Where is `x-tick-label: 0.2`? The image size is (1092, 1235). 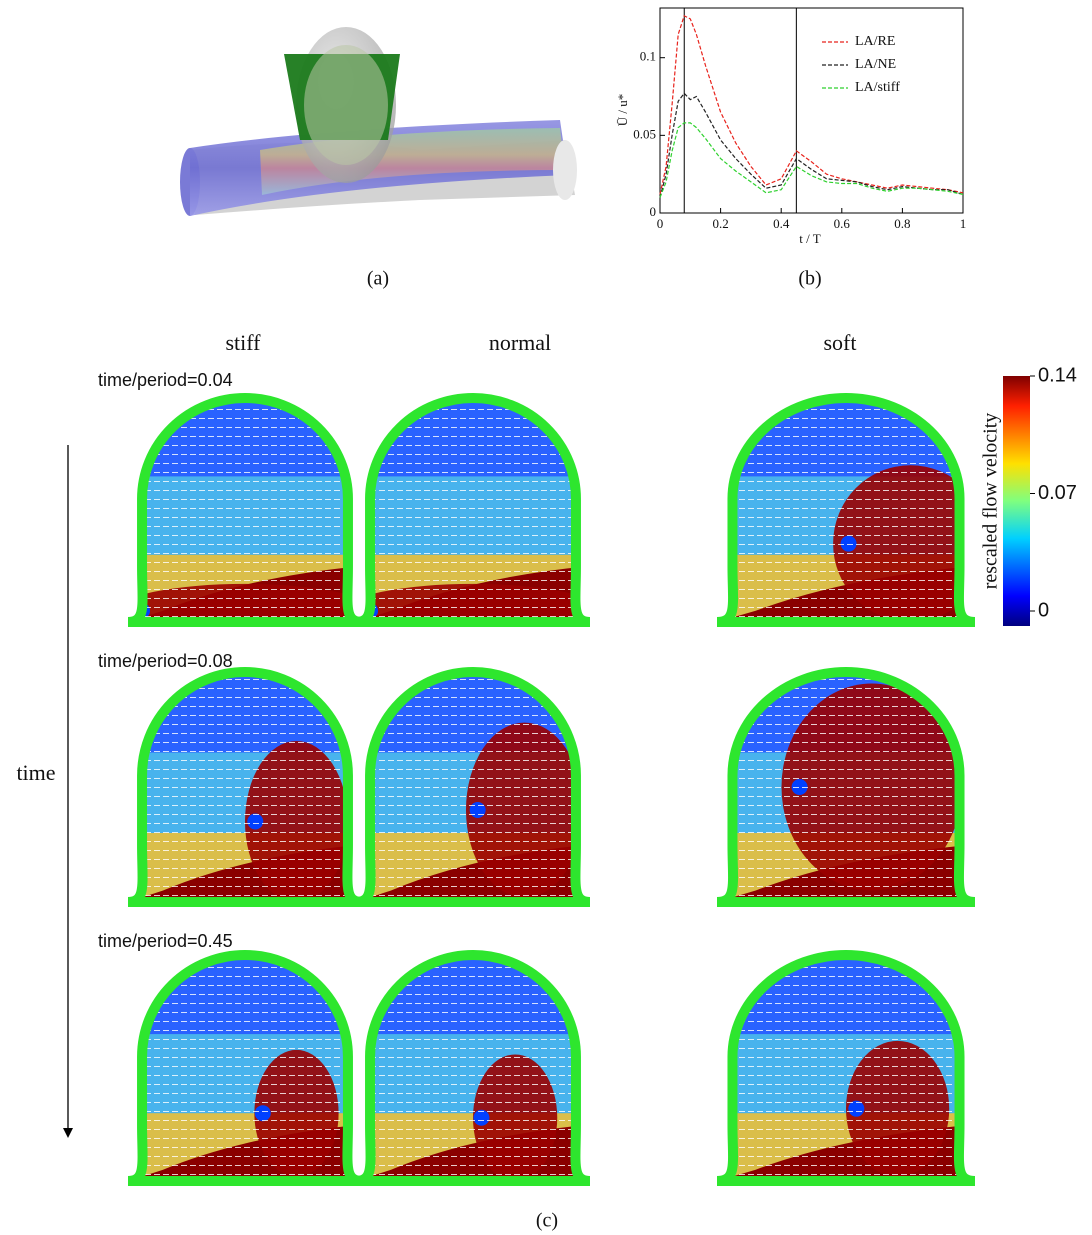 x-tick-label: 0.2 is located at coordinates (720, 223).